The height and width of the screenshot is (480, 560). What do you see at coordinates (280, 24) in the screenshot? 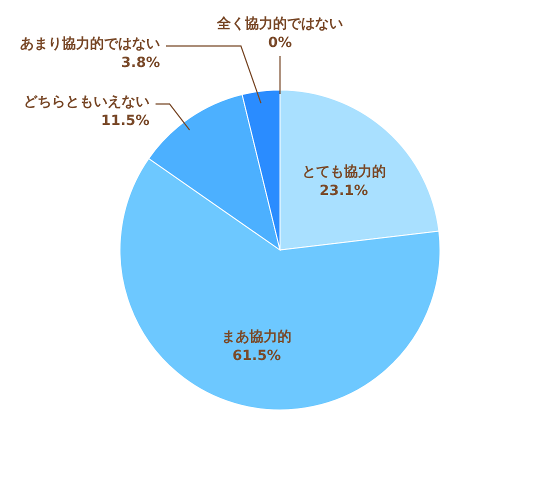
I see `category-label: 全く協力的ではない` at bounding box center [280, 24].